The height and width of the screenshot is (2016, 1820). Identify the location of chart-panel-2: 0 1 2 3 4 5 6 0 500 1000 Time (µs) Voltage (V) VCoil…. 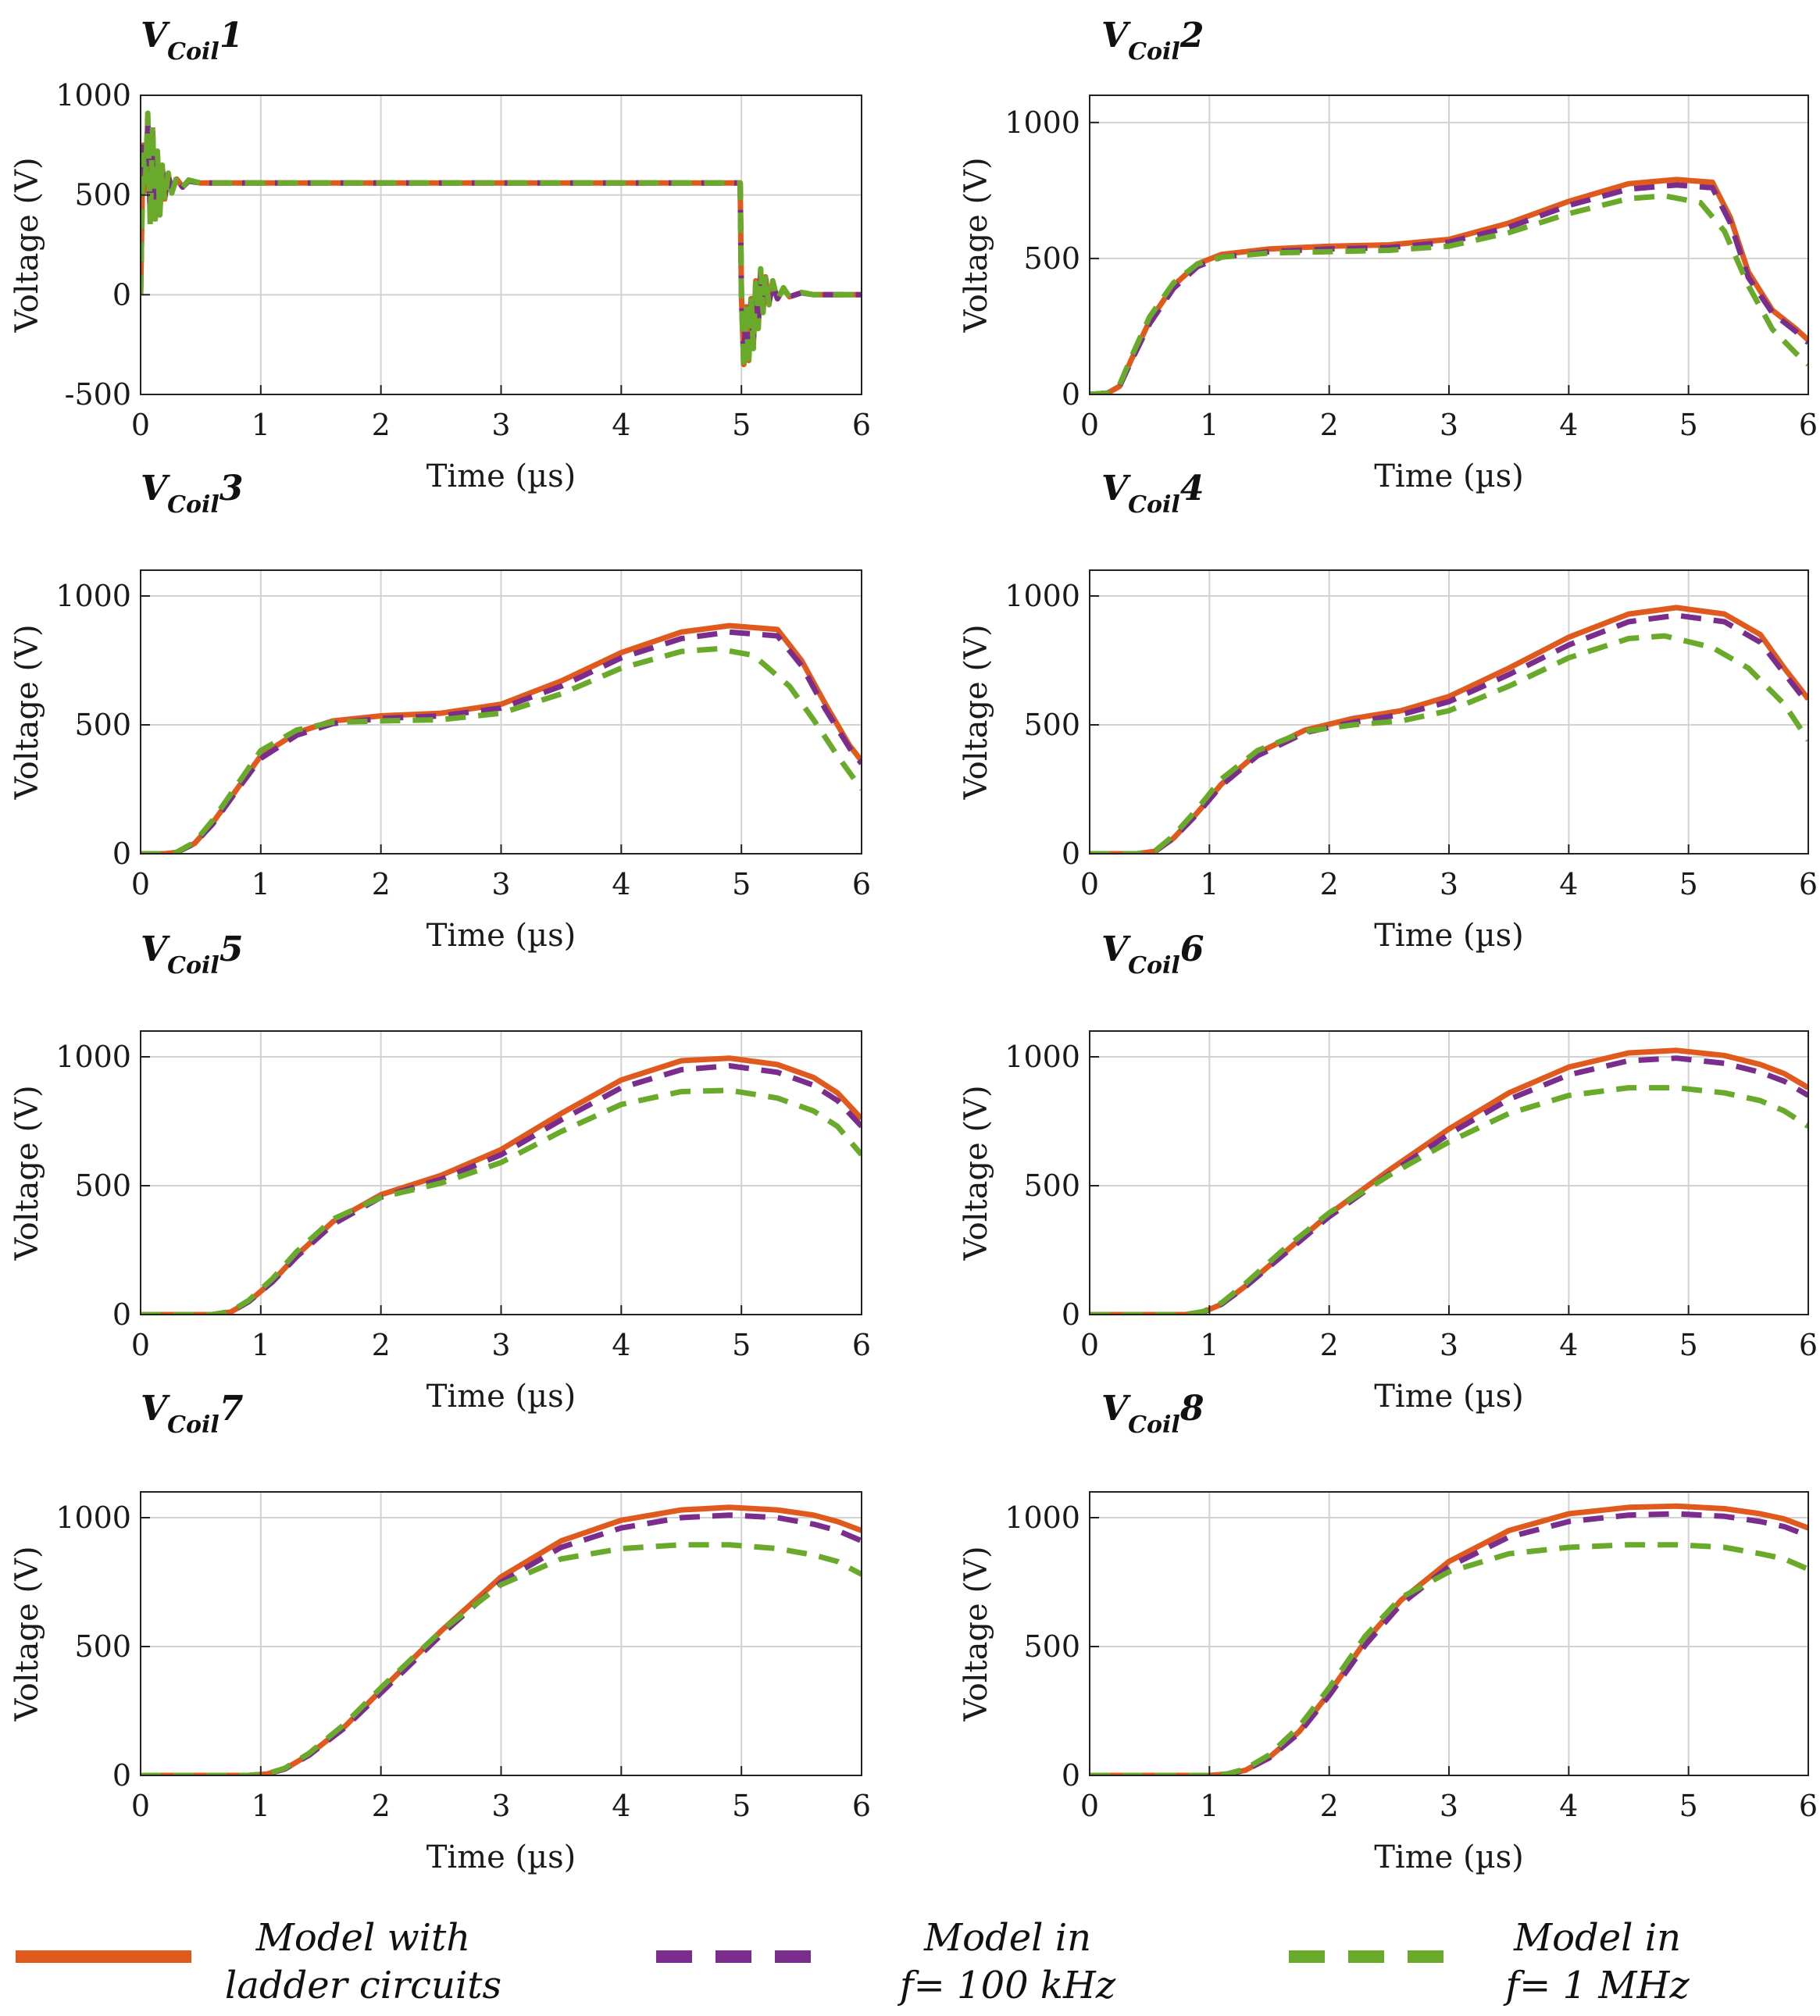
(1388, 255).